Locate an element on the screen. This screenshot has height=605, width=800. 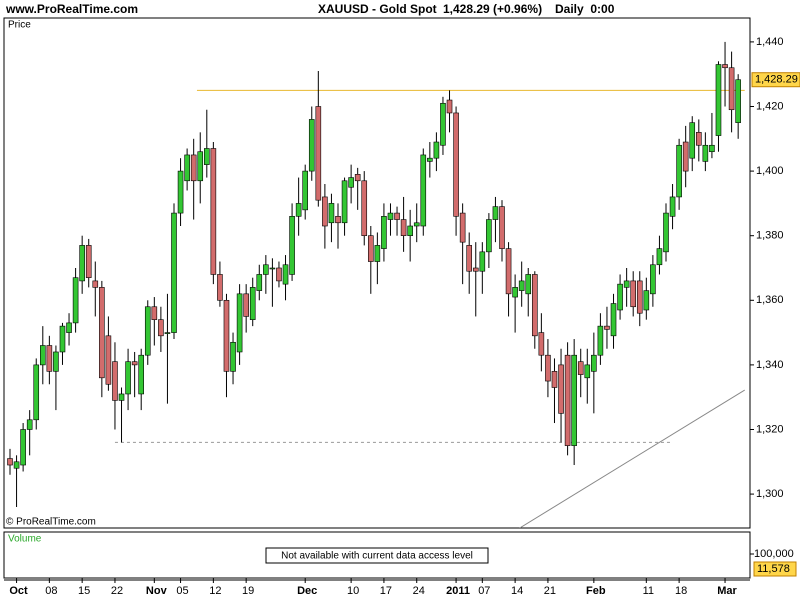
y-tick-label: 1,320 is located at coordinates (770, 429).